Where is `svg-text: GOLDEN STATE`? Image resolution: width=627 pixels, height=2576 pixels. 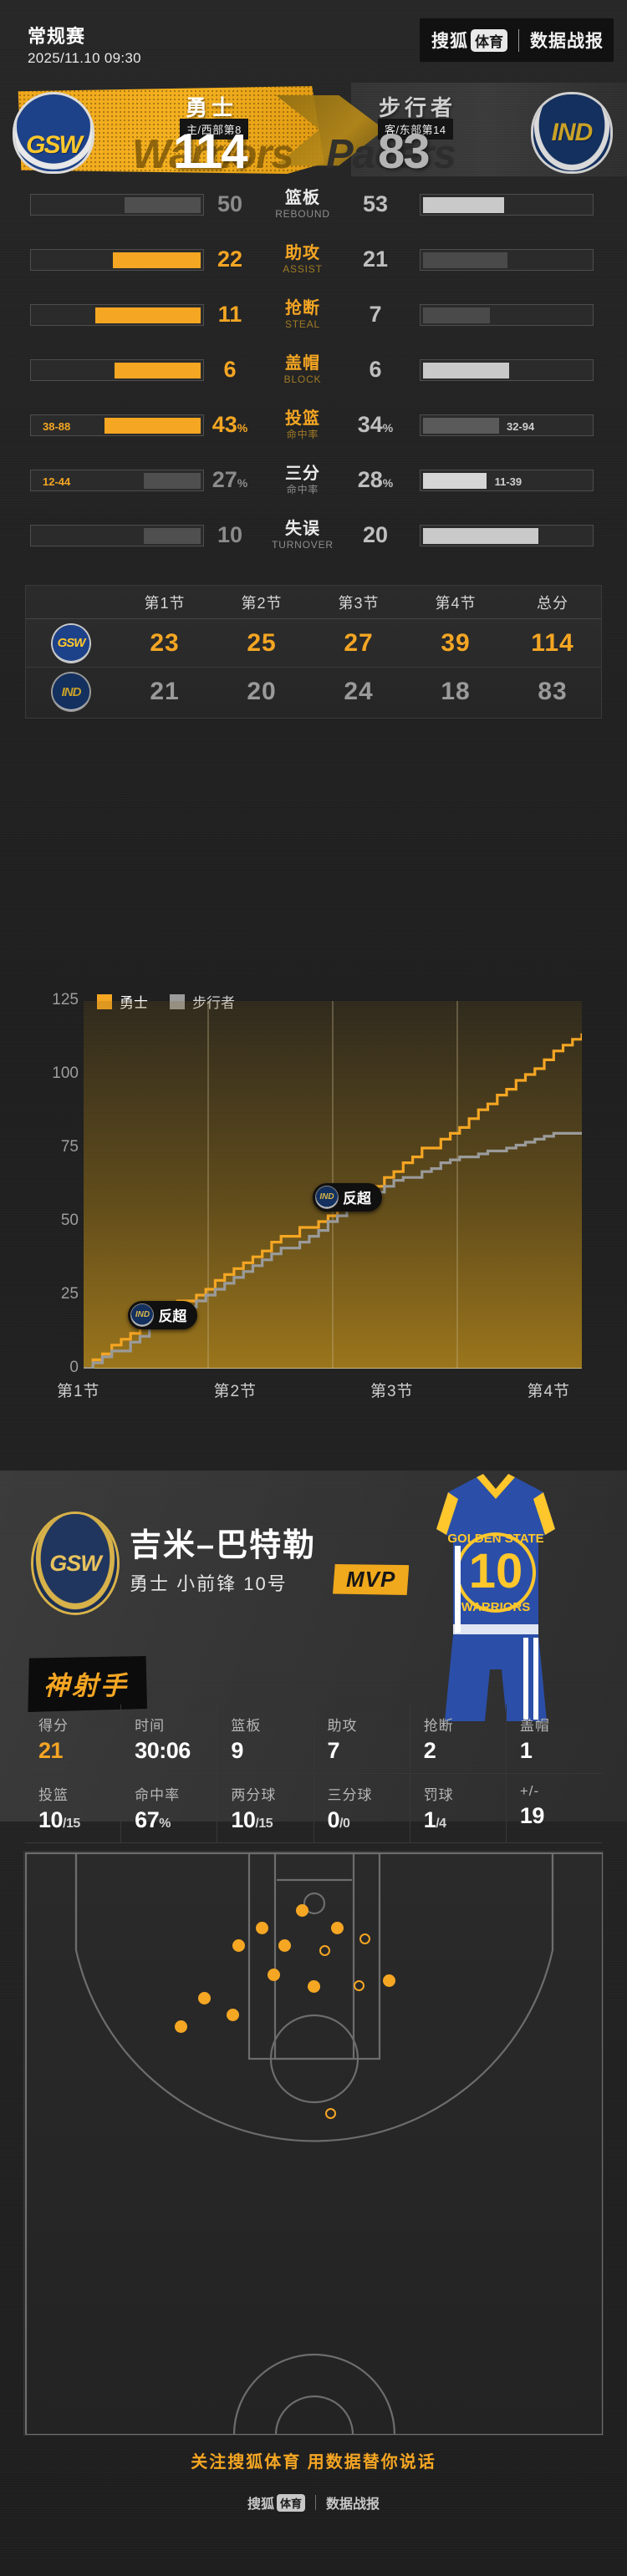 svg-text: GOLDEN STATE is located at coordinates (495, 1539).